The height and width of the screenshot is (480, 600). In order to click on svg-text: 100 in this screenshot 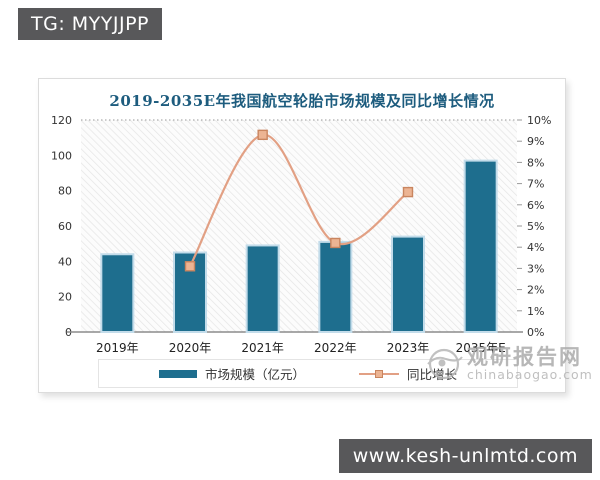, I will do `click(61, 155)`.